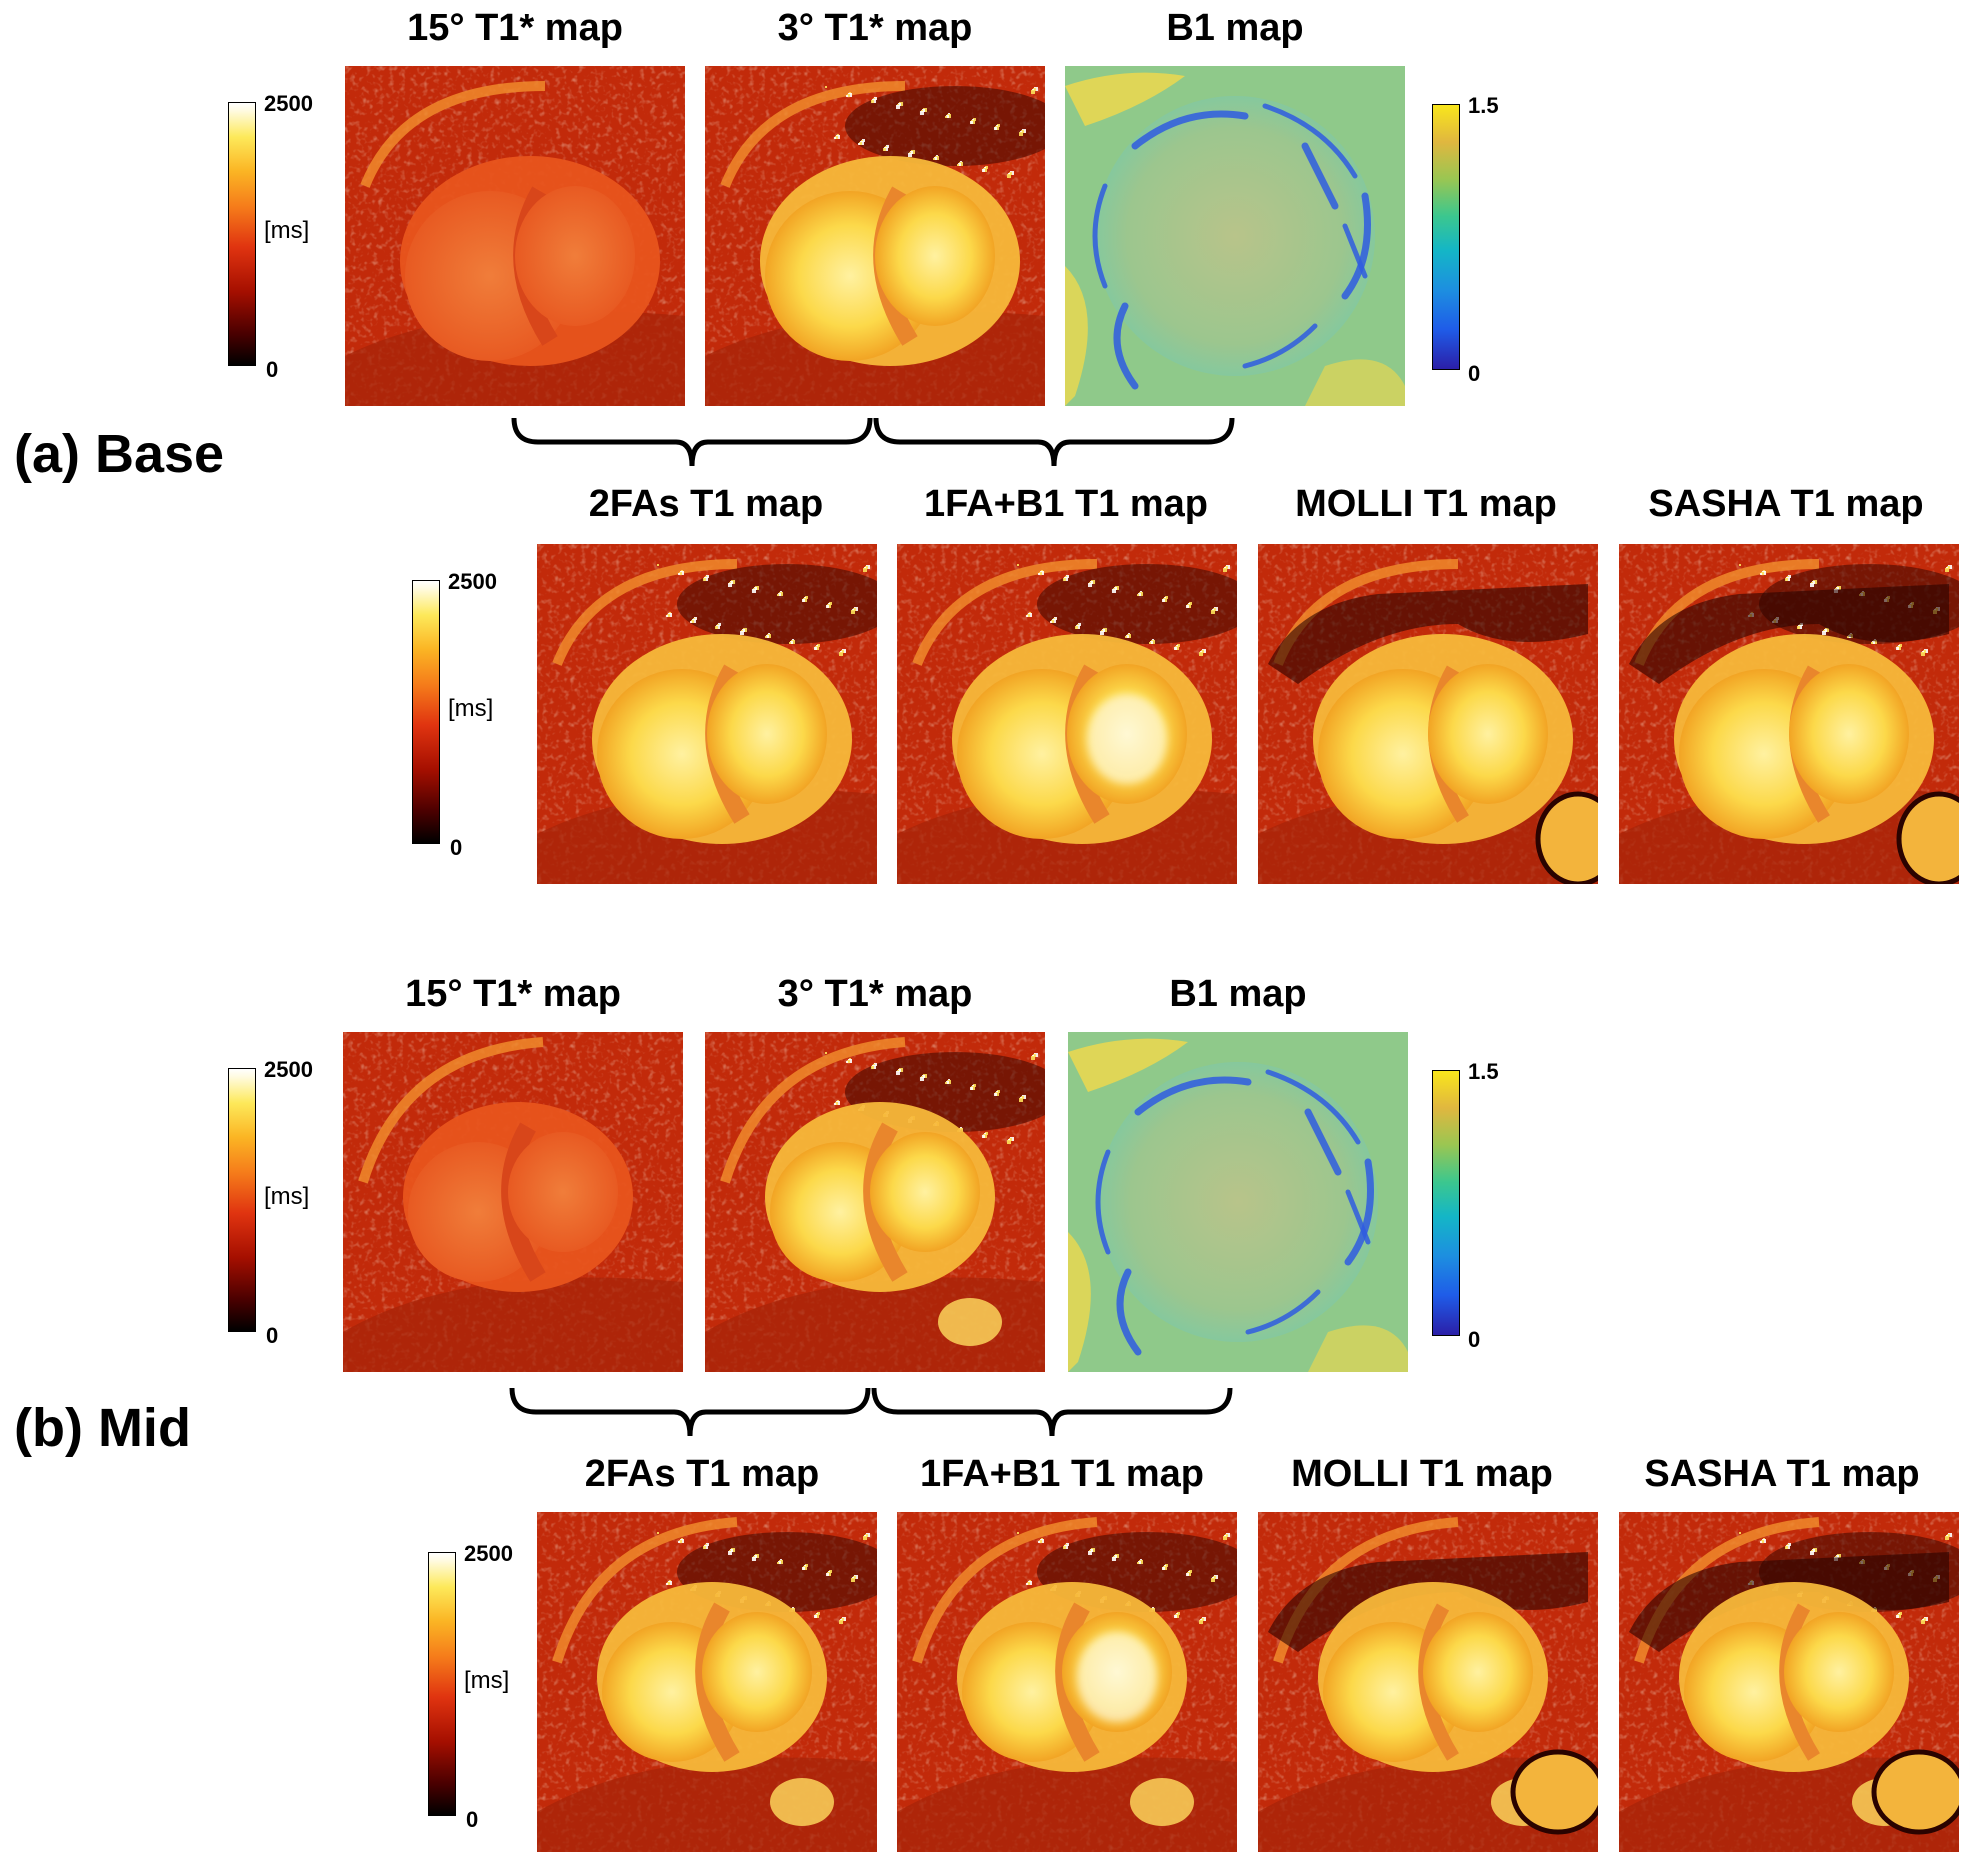  What do you see at coordinates (488, 1553) in the screenshot?
I see `t1-colorbar-bottom-mid-max: 2500` at bounding box center [488, 1553].